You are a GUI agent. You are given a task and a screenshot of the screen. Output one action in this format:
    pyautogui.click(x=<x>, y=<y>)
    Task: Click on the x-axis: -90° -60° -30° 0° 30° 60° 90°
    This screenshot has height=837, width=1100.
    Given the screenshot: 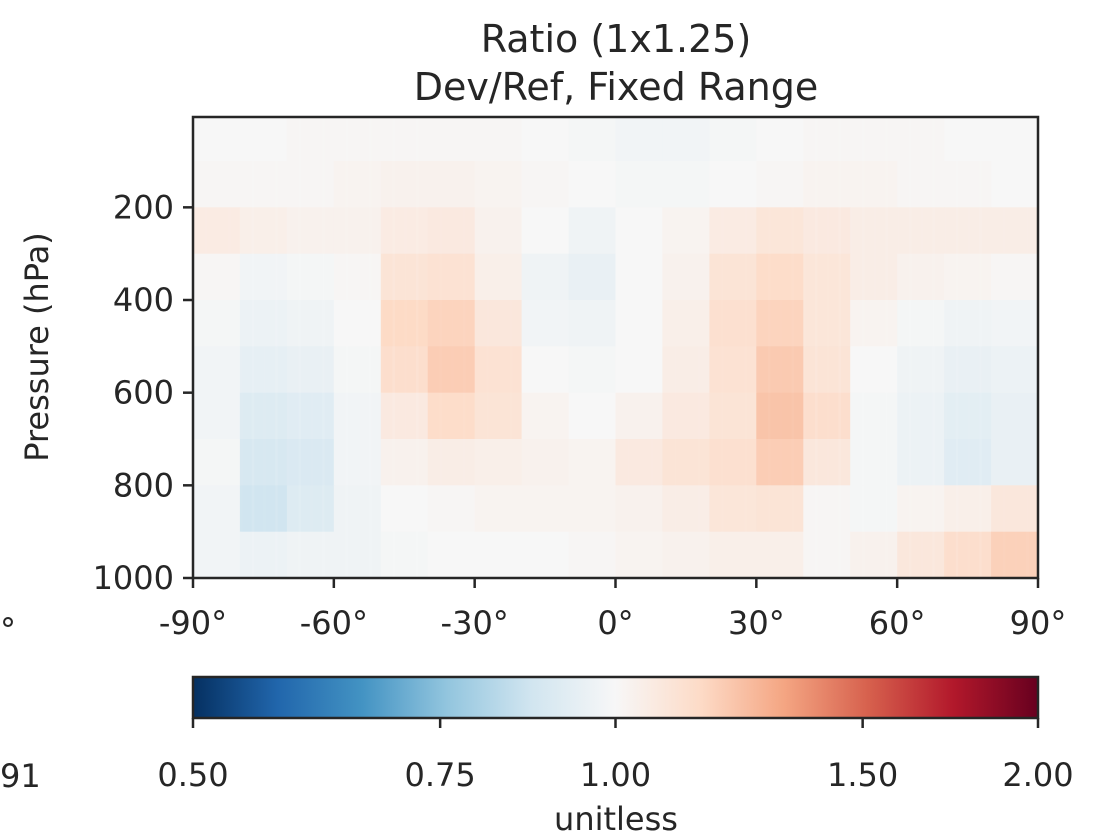 What is the action you would take?
    pyautogui.click(x=612, y=610)
    